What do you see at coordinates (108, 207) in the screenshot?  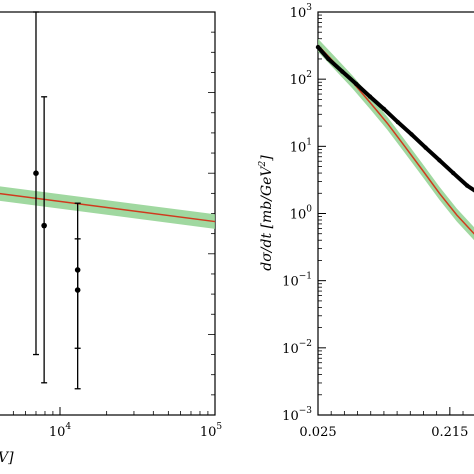 I see `left-model-line` at bounding box center [108, 207].